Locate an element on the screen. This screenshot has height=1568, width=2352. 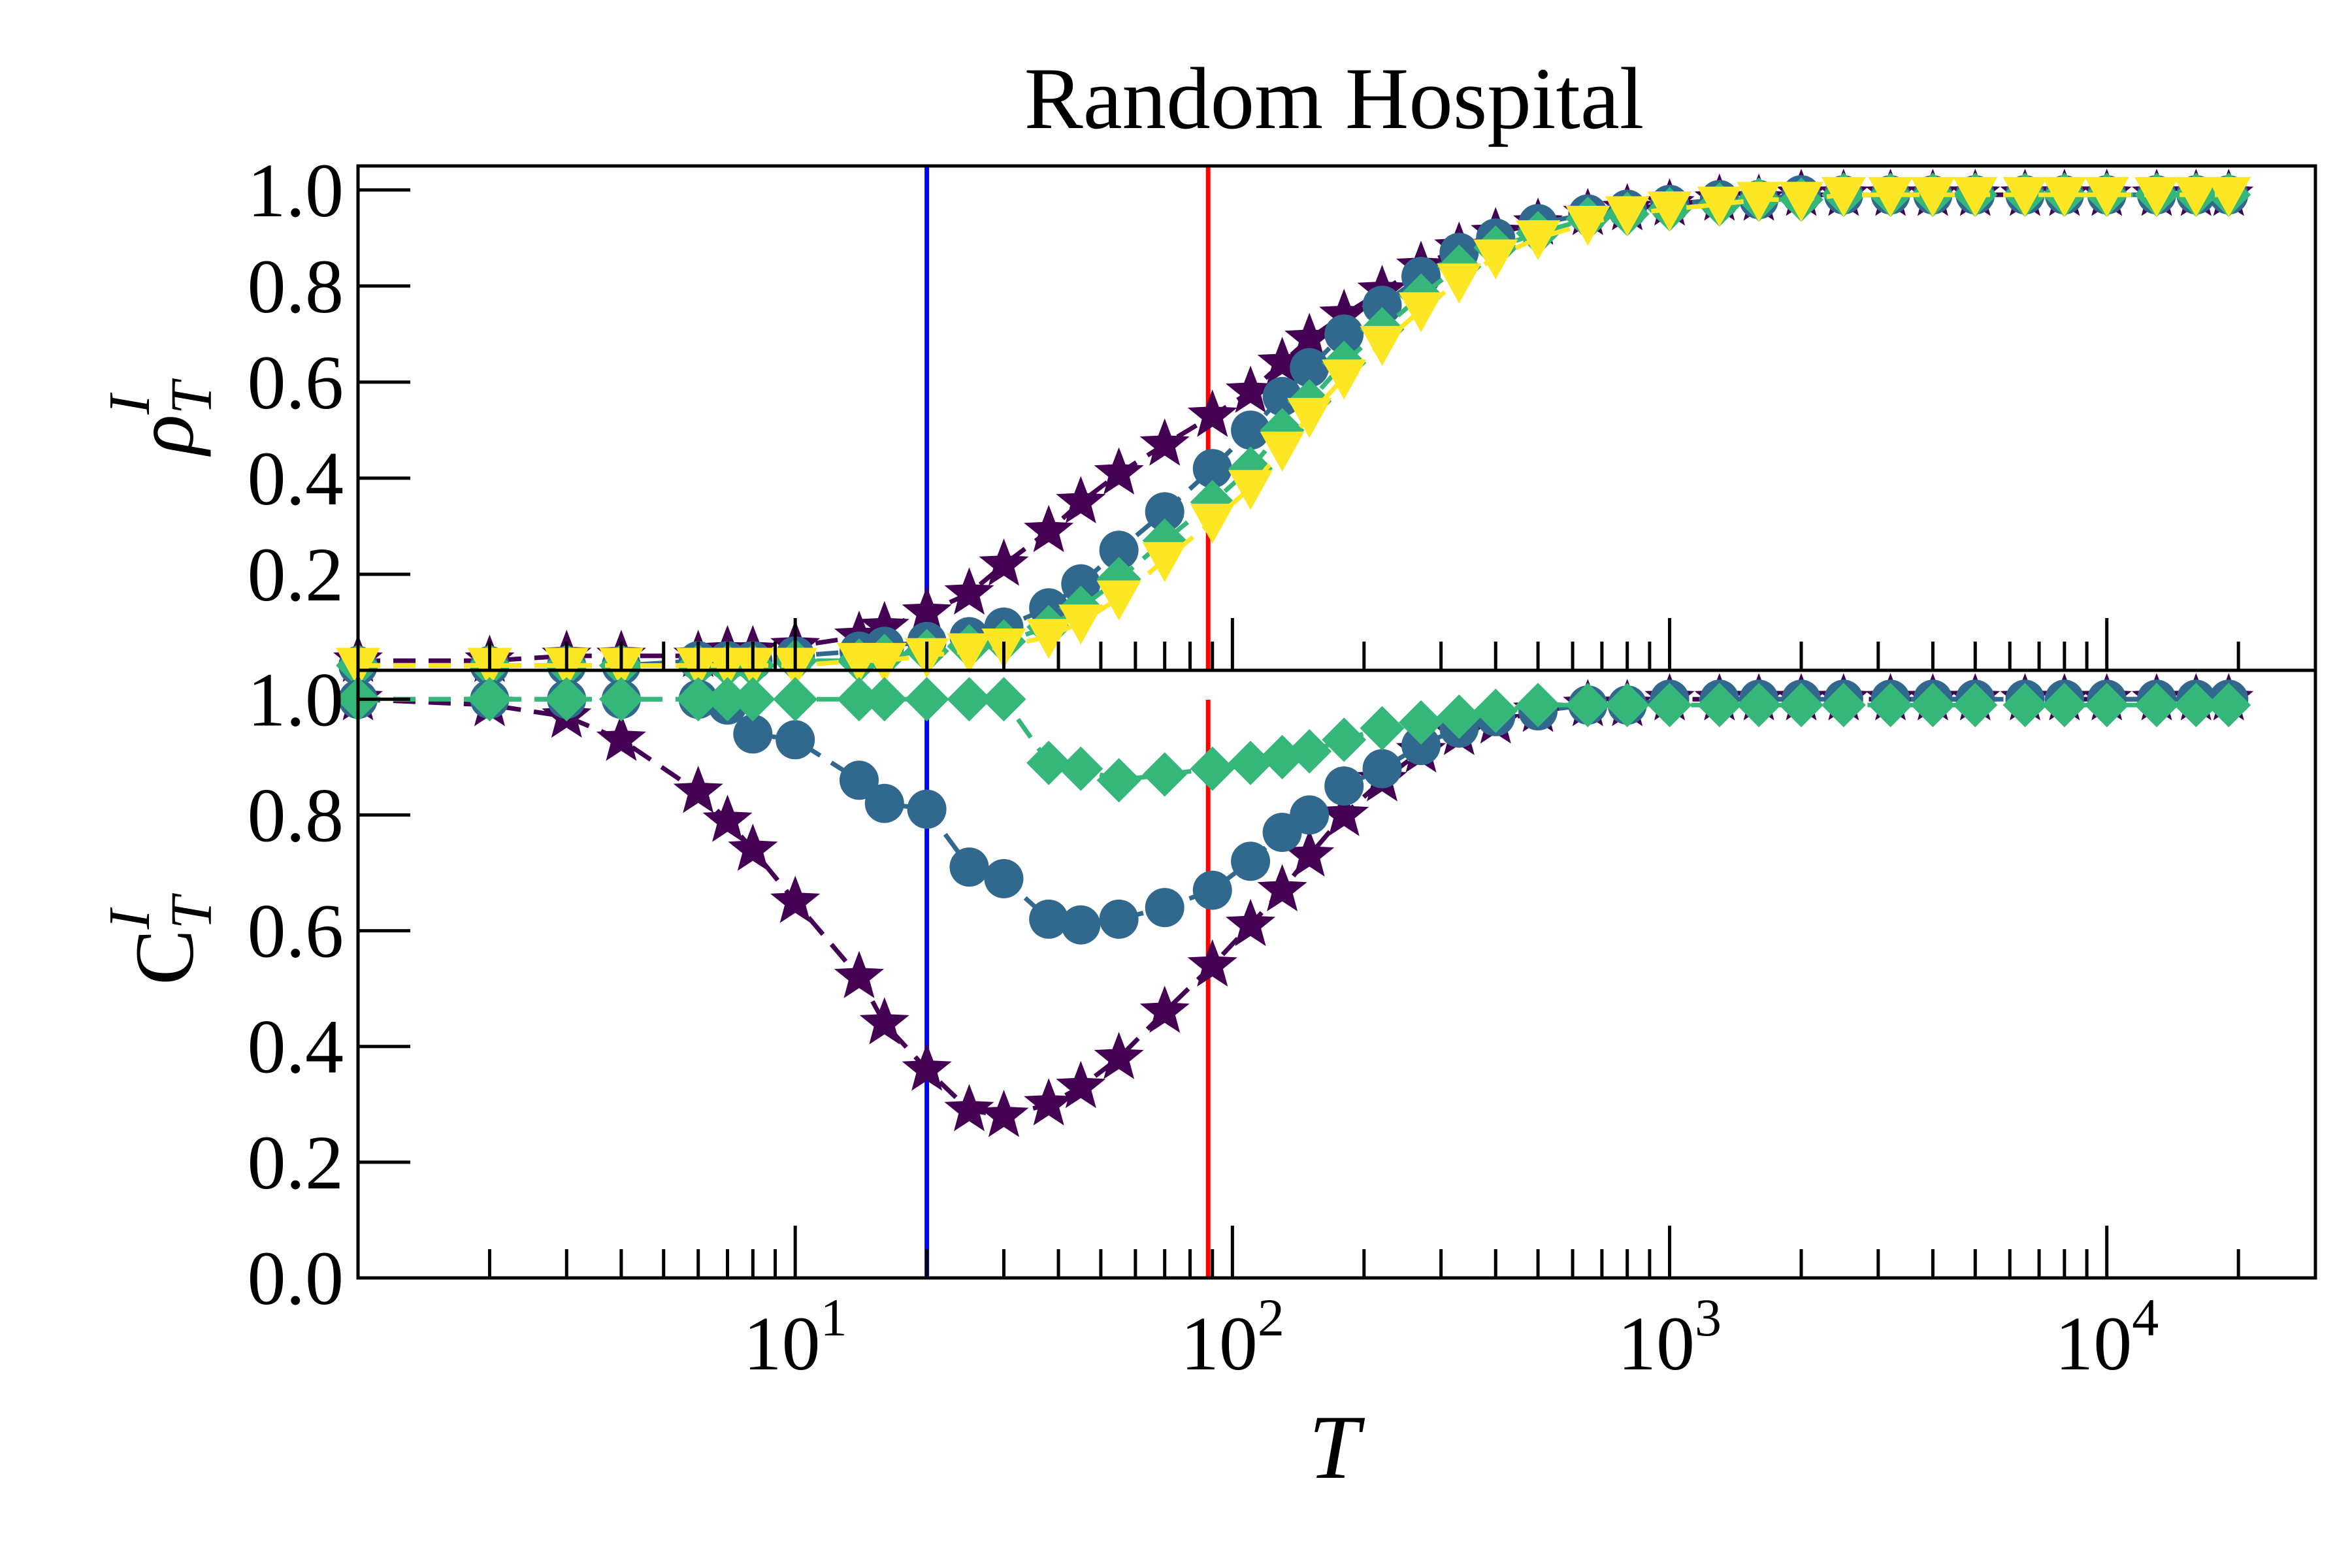
bot-ytick-label-0: 0.0 is located at coordinates (296, 1278).